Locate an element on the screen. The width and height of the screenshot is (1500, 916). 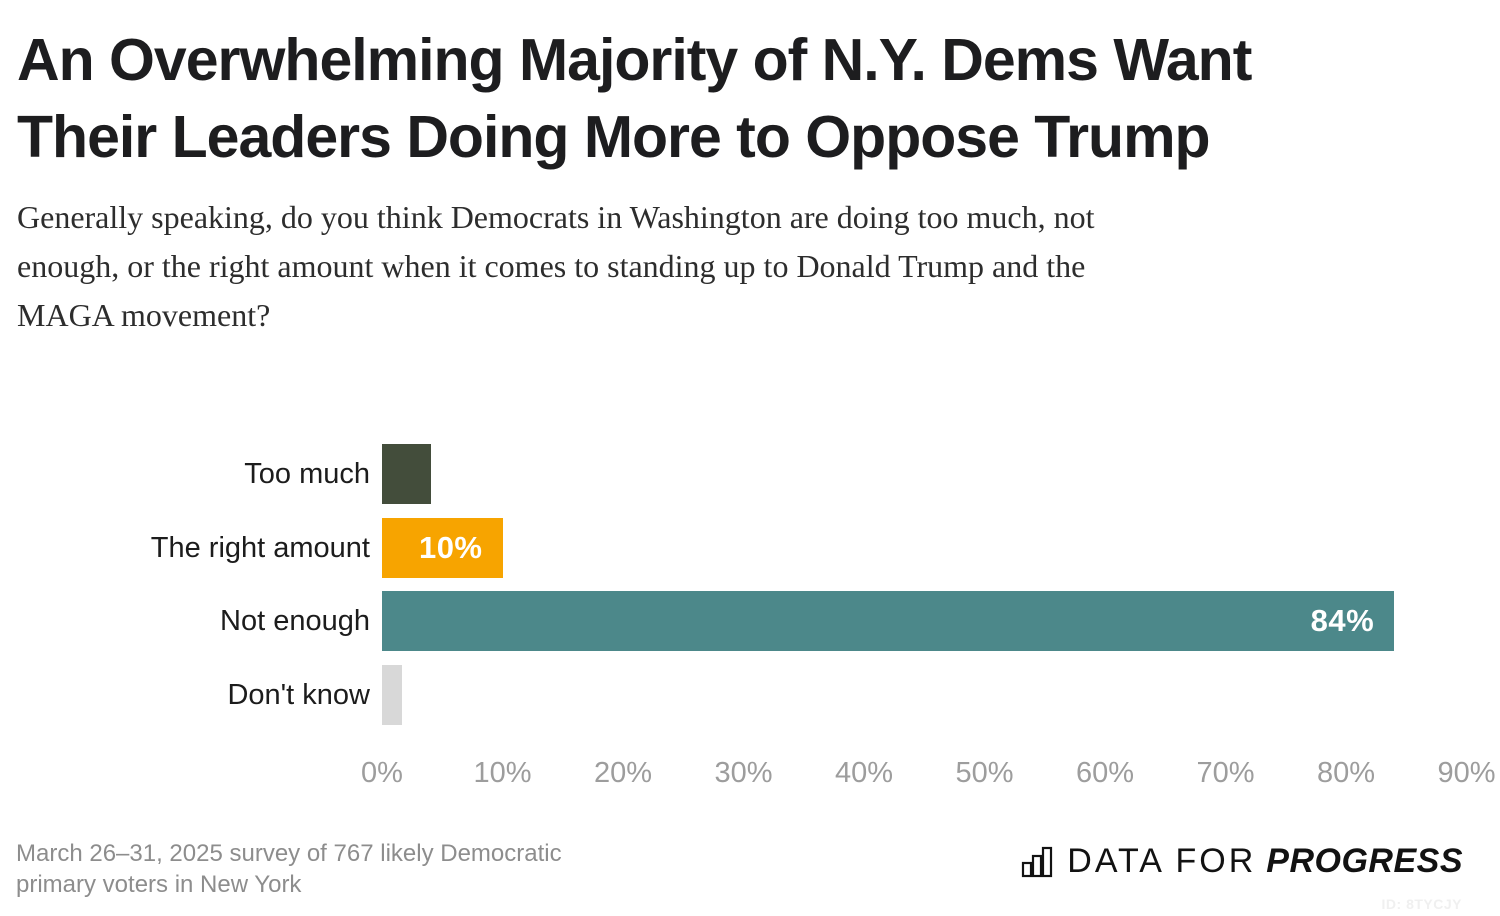
bar-chart-icon is located at coordinates (1037, 861).